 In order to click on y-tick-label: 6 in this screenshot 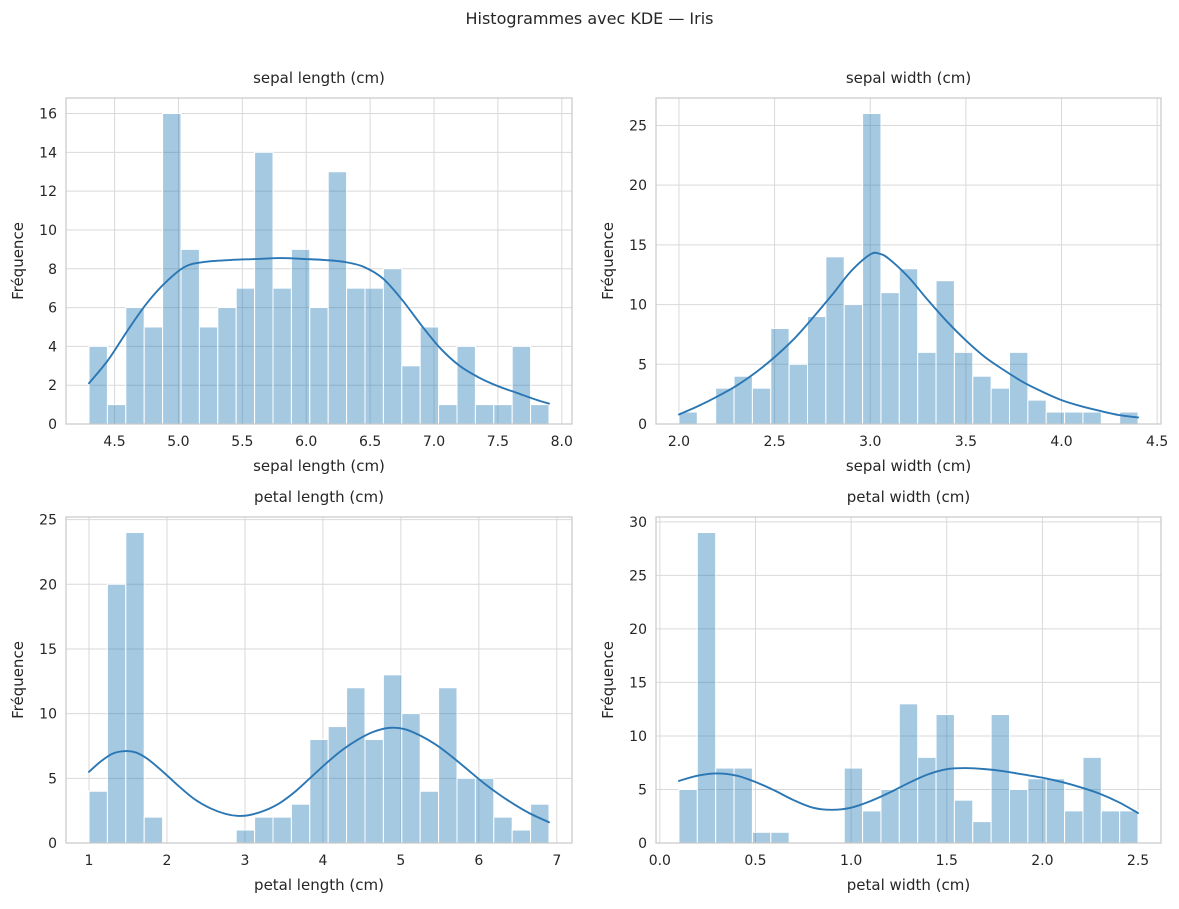, I will do `click(52, 309)`.